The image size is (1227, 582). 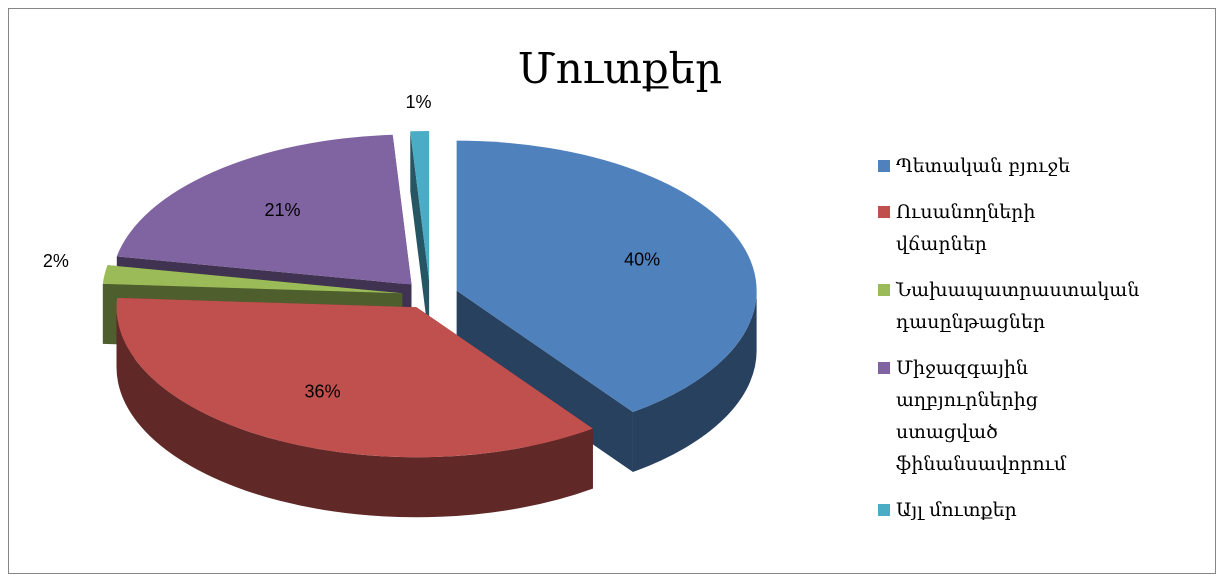 I want to click on slice-edge-wall, so click(x=420, y=236).